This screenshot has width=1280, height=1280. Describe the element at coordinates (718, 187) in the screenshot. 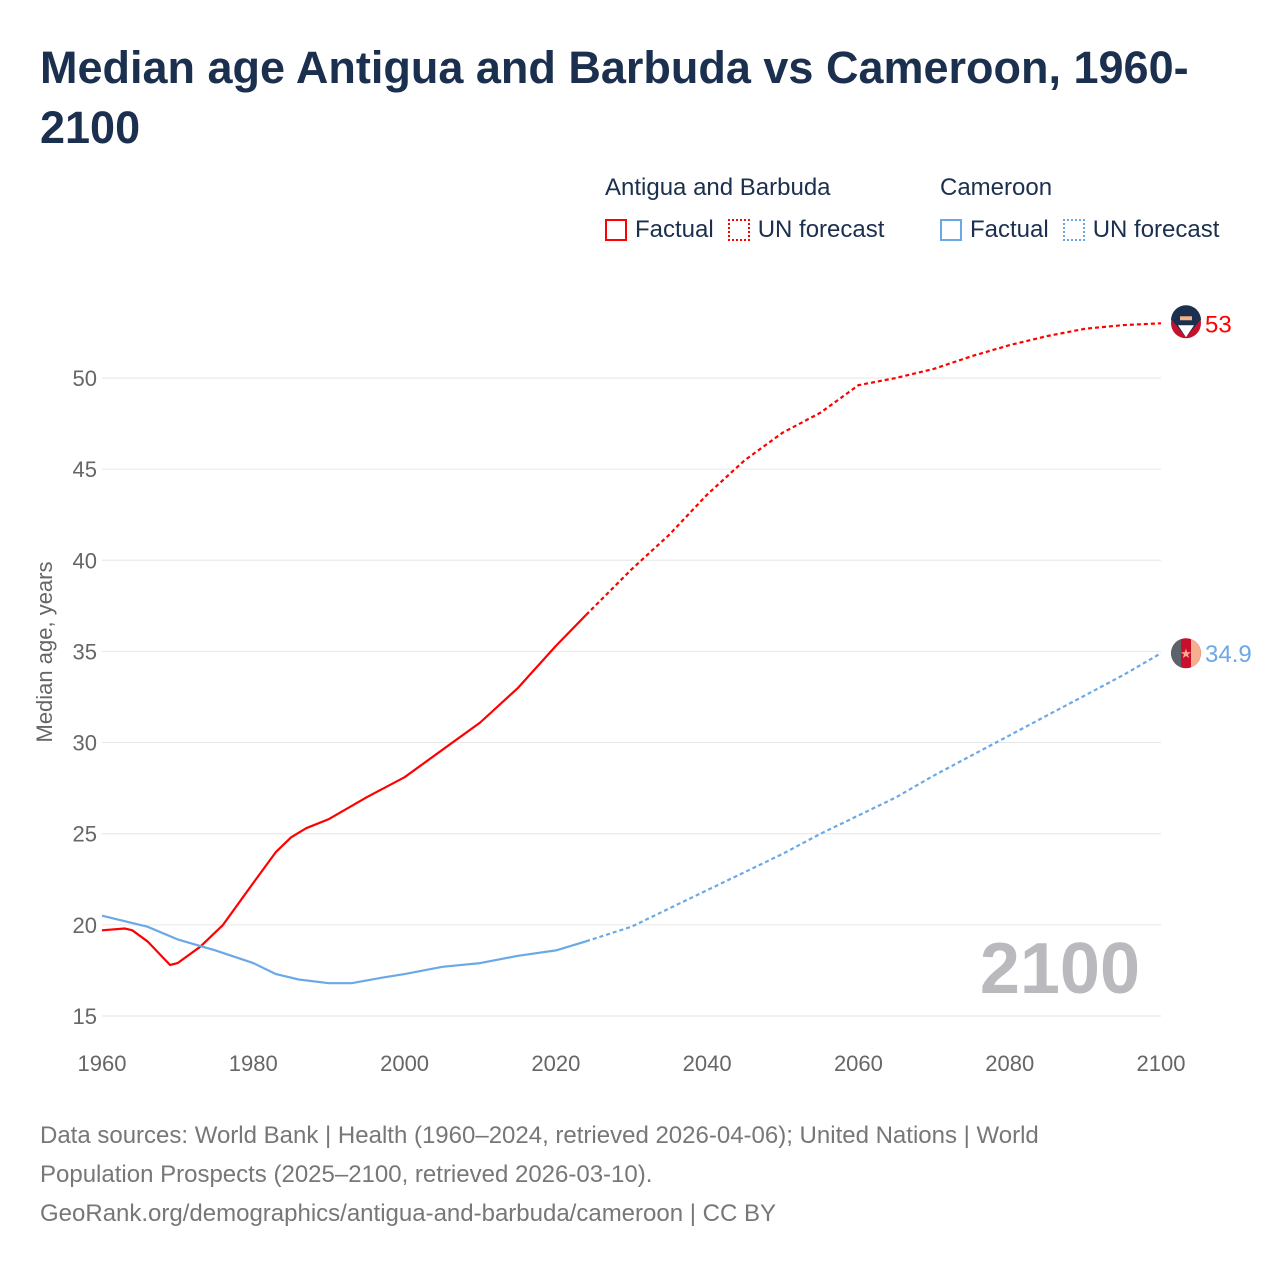

I see `legend-group-name: Antigua and Barbuda` at that location.